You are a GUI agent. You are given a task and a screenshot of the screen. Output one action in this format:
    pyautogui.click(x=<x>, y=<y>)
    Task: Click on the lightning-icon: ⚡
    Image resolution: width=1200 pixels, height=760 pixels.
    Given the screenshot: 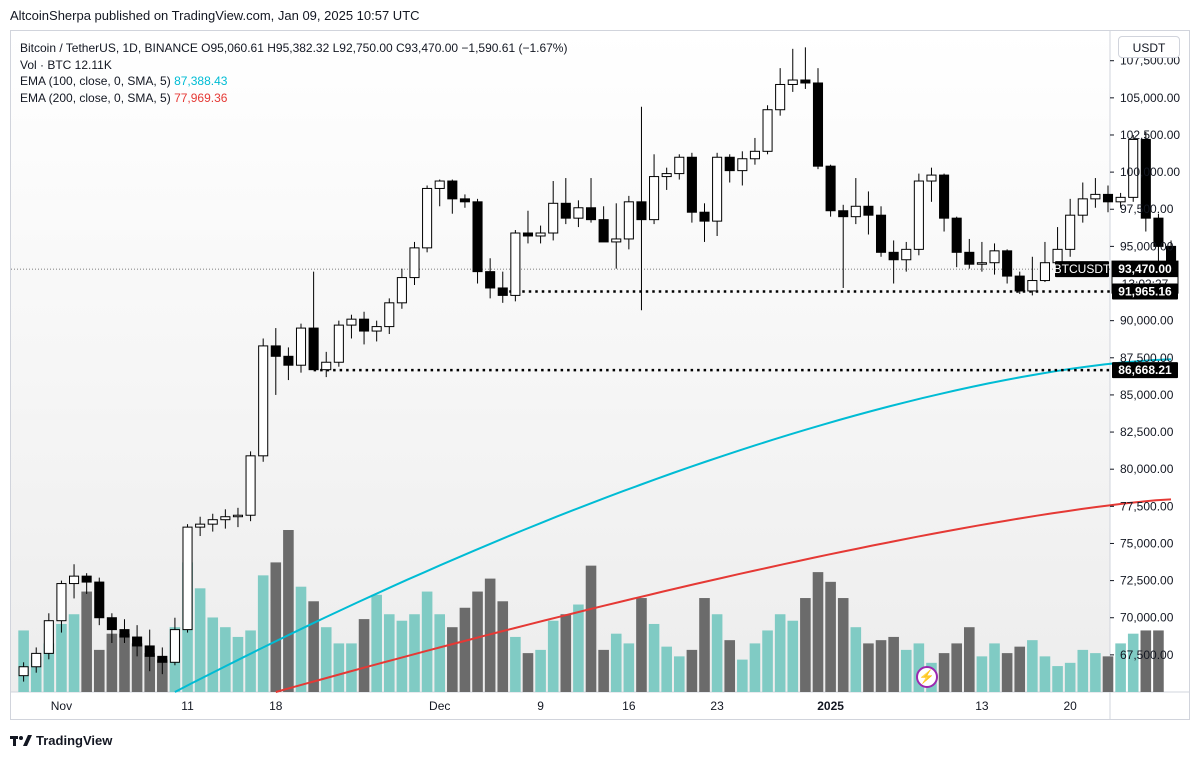 What is the action you would take?
    pyautogui.click(x=927, y=677)
    